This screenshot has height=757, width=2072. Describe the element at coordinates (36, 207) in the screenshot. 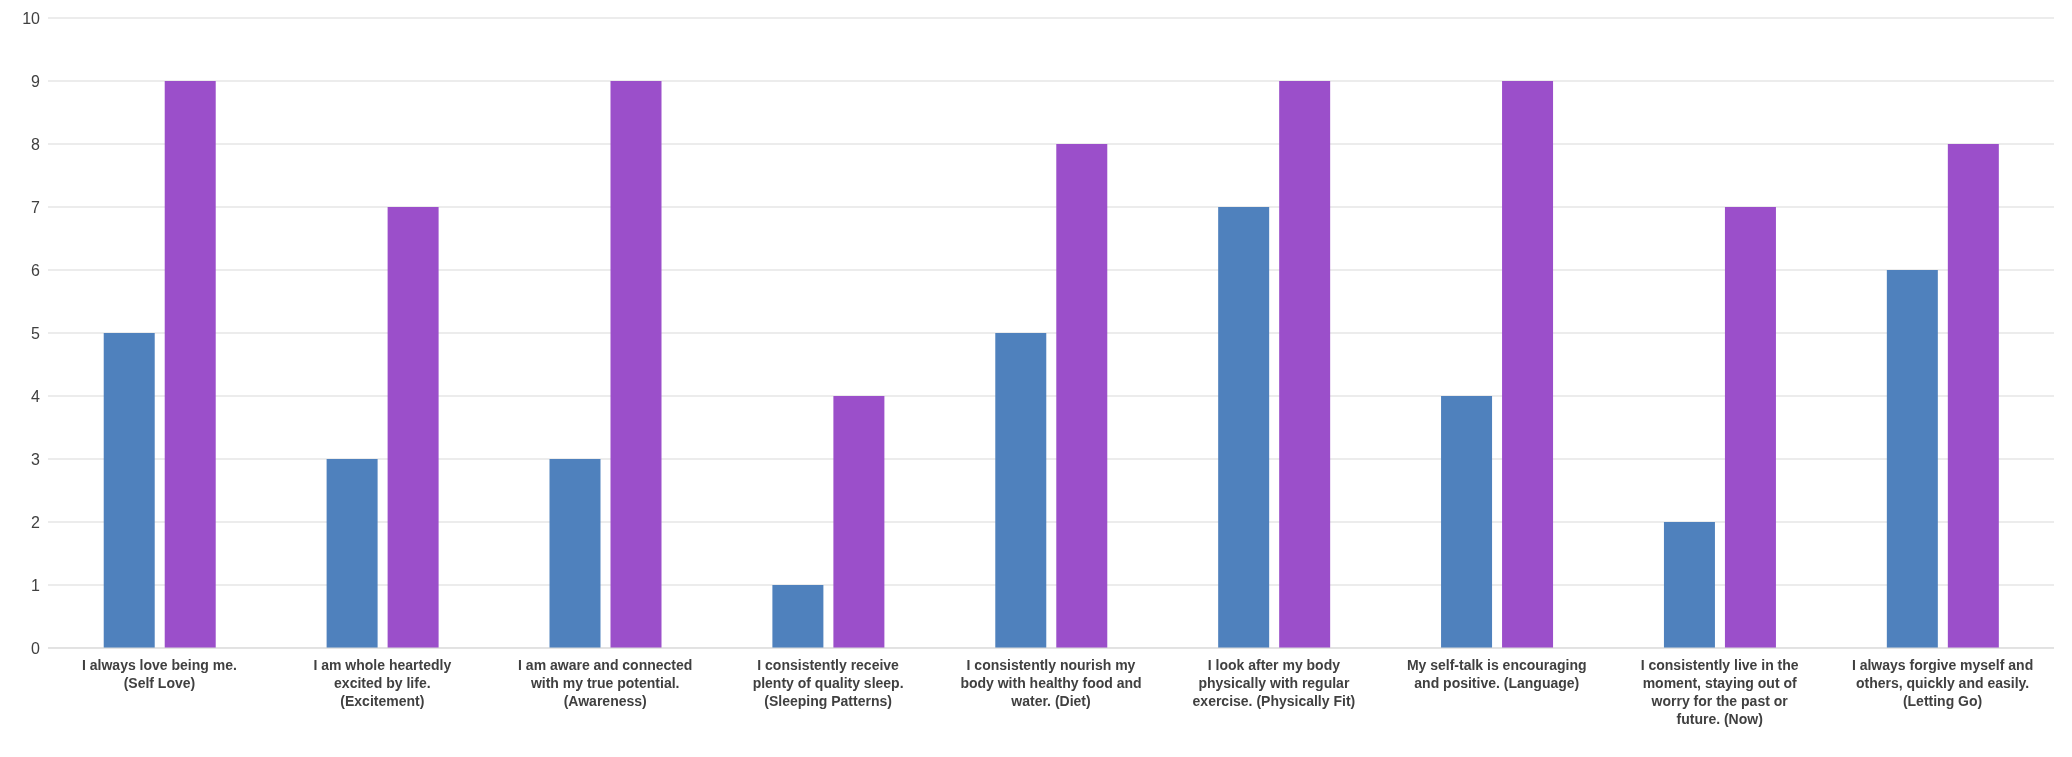

I see `y-tick-label: 7` at that location.